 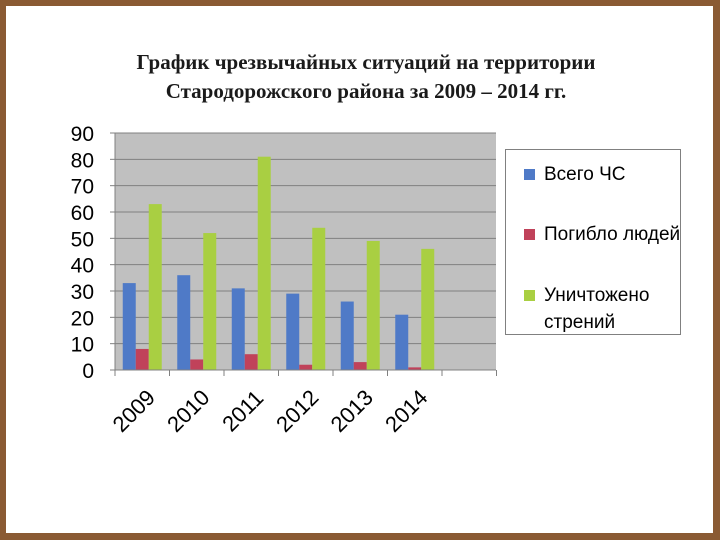 What do you see at coordinates (612, 234) in the screenshot?
I see `legend-label-deaths: Погибло людей` at bounding box center [612, 234].